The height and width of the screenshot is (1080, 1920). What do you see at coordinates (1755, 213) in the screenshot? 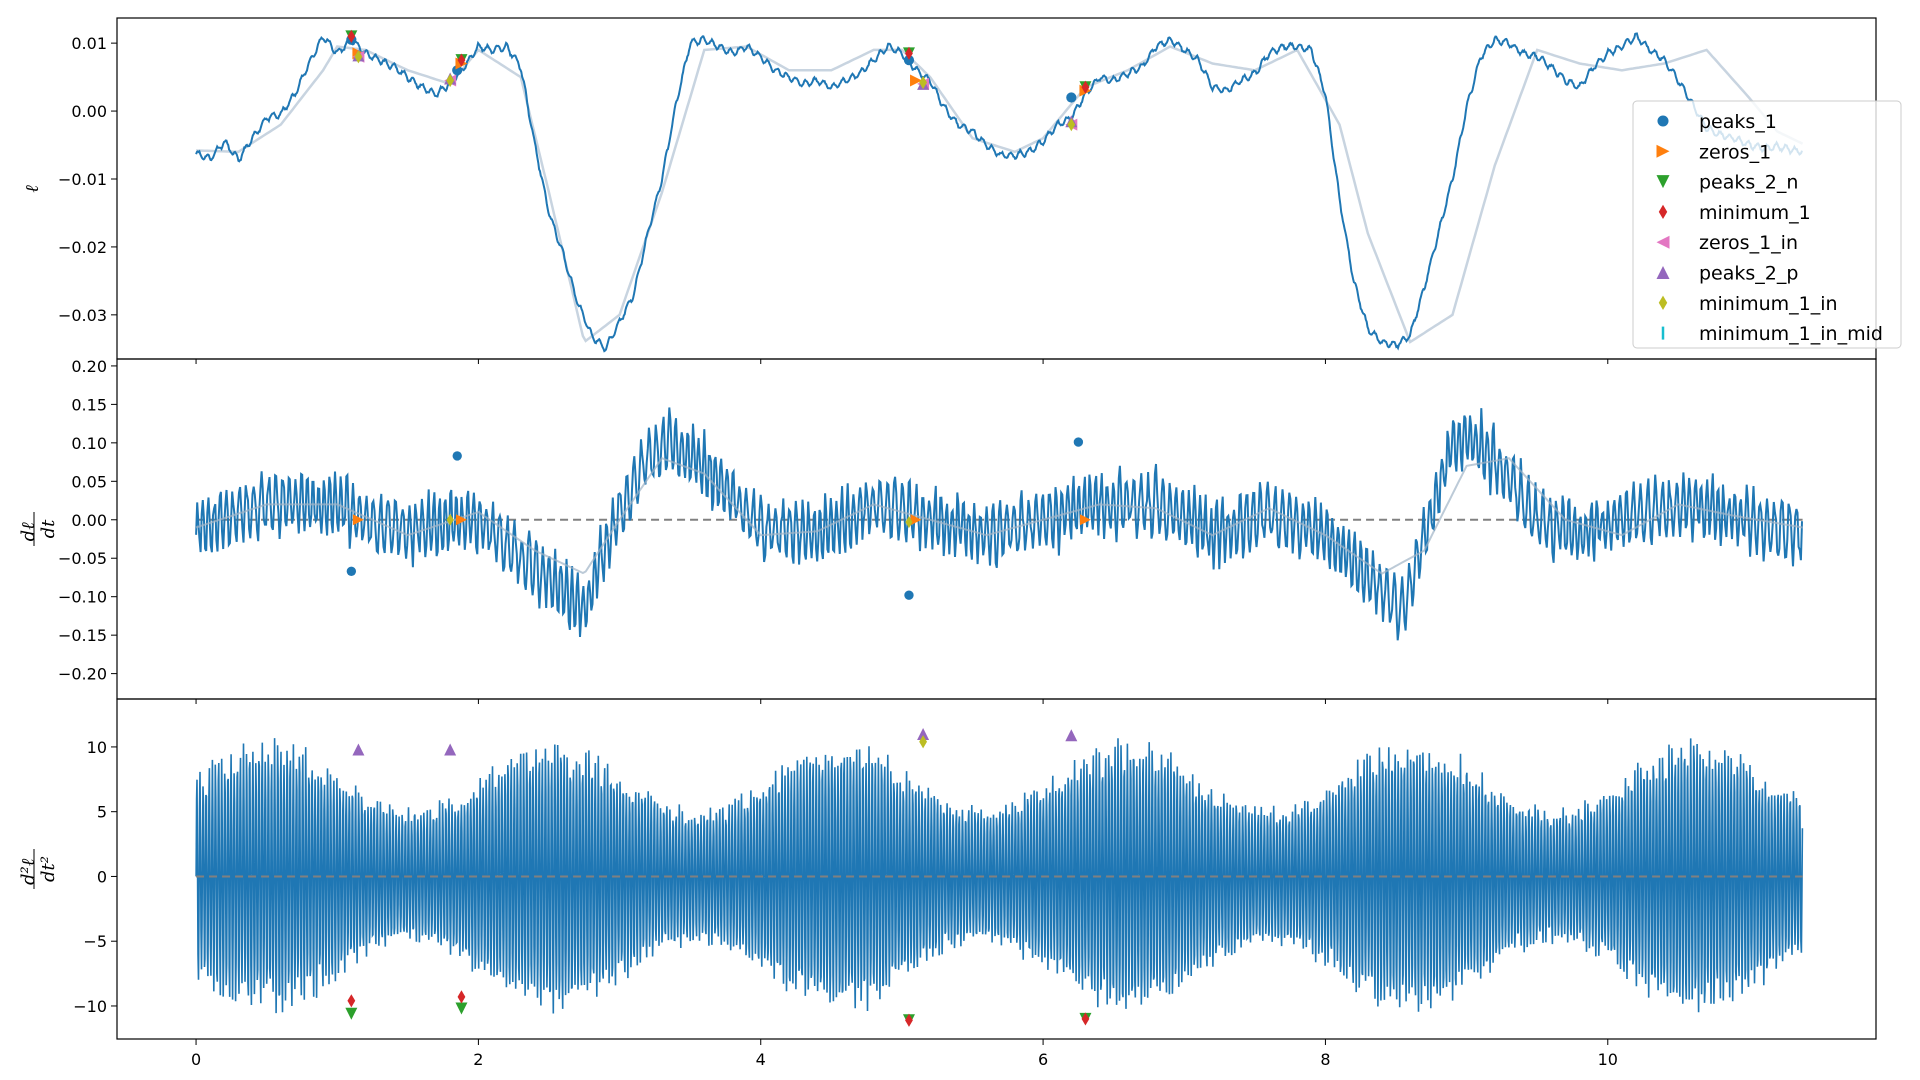
I see `legend-label: minimum_1` at bounding box center [1755, 213].